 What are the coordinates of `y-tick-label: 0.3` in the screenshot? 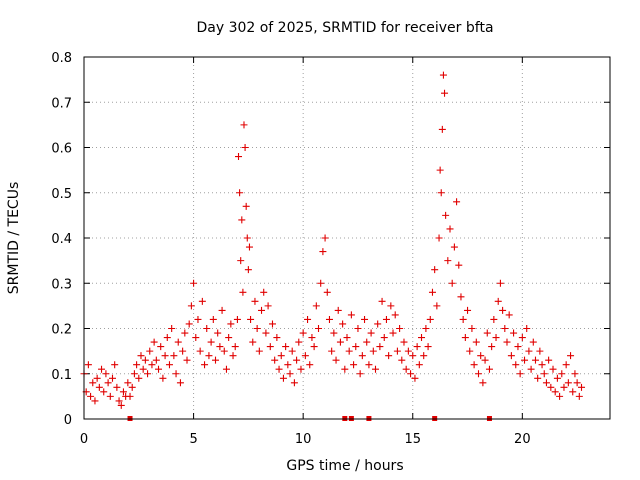 It's located at (61, 284).